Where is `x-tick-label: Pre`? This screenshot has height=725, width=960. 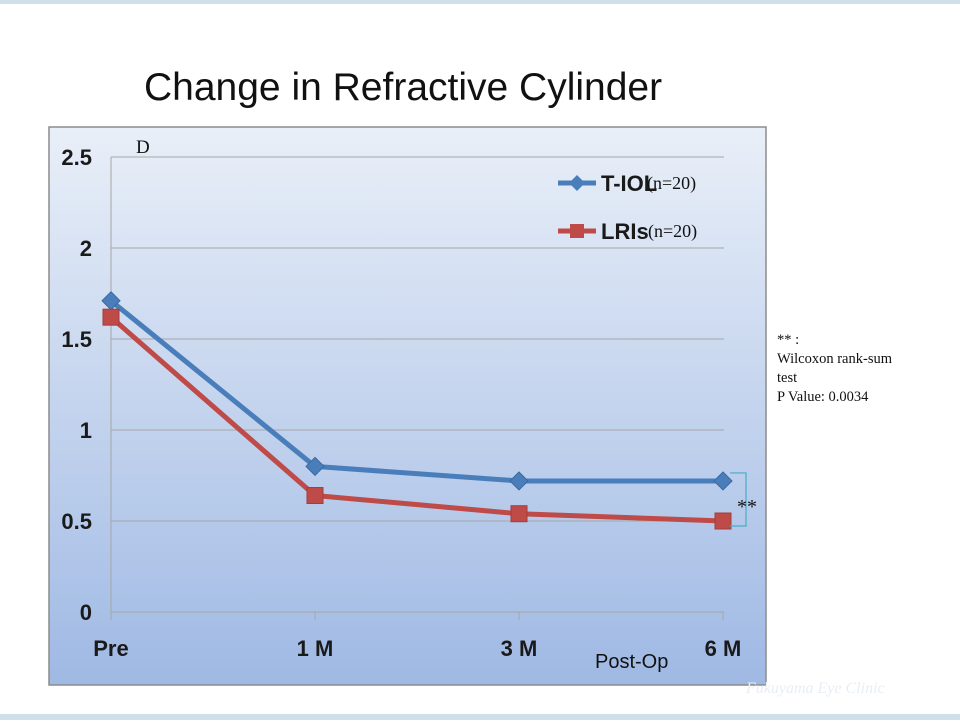
x-tick-label: Pre is located at coordinates (110, 648).